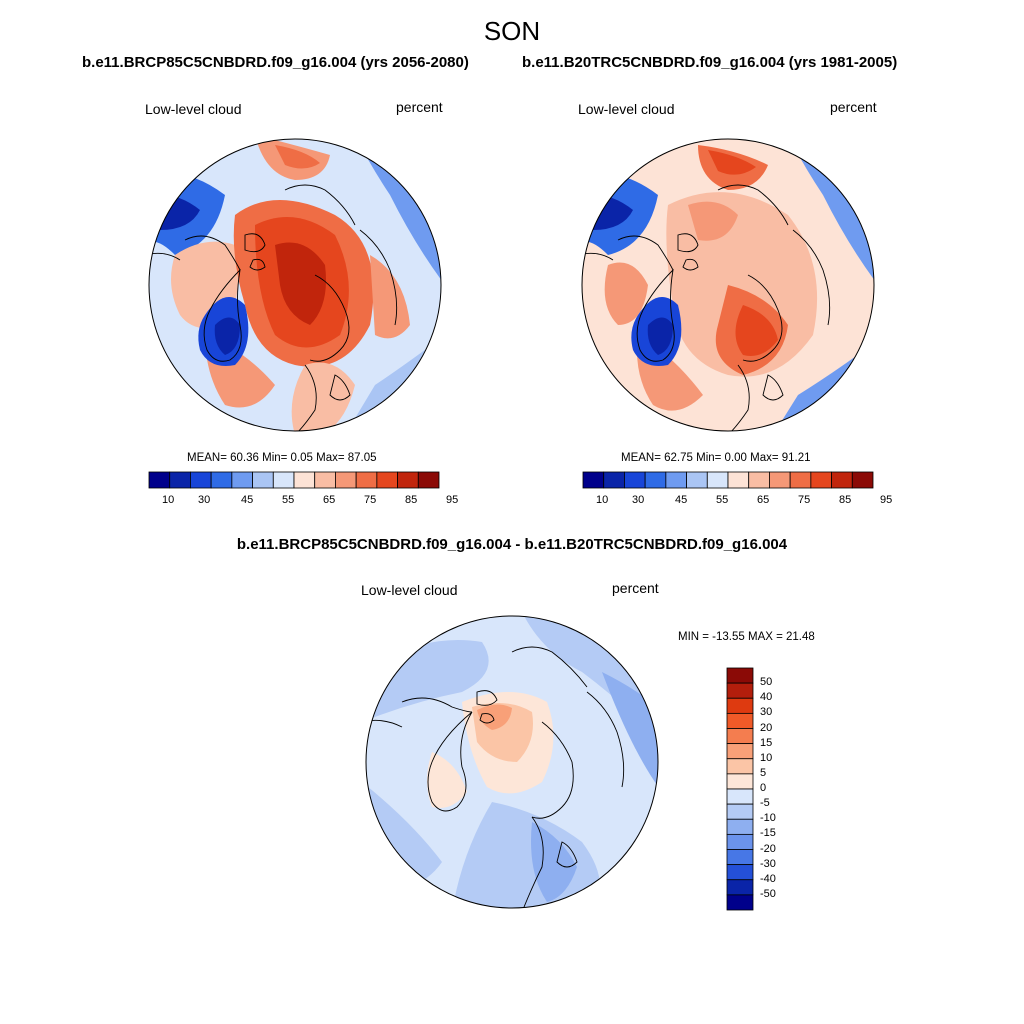 Image resolution: width=1024 pixels, height=1024 pixels. Describe the element at coordinates (853, 107) in the screenshot. I see `panel-right-units-label: percent` at that location.